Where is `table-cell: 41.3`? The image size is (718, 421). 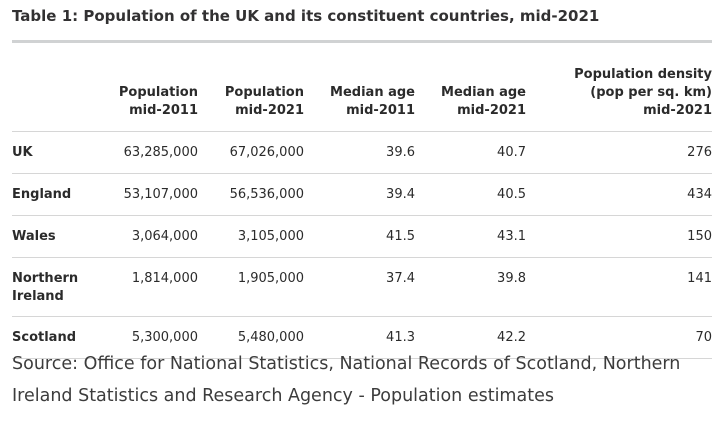 table-cell: 41.3 is located at coordinates (359, 337).